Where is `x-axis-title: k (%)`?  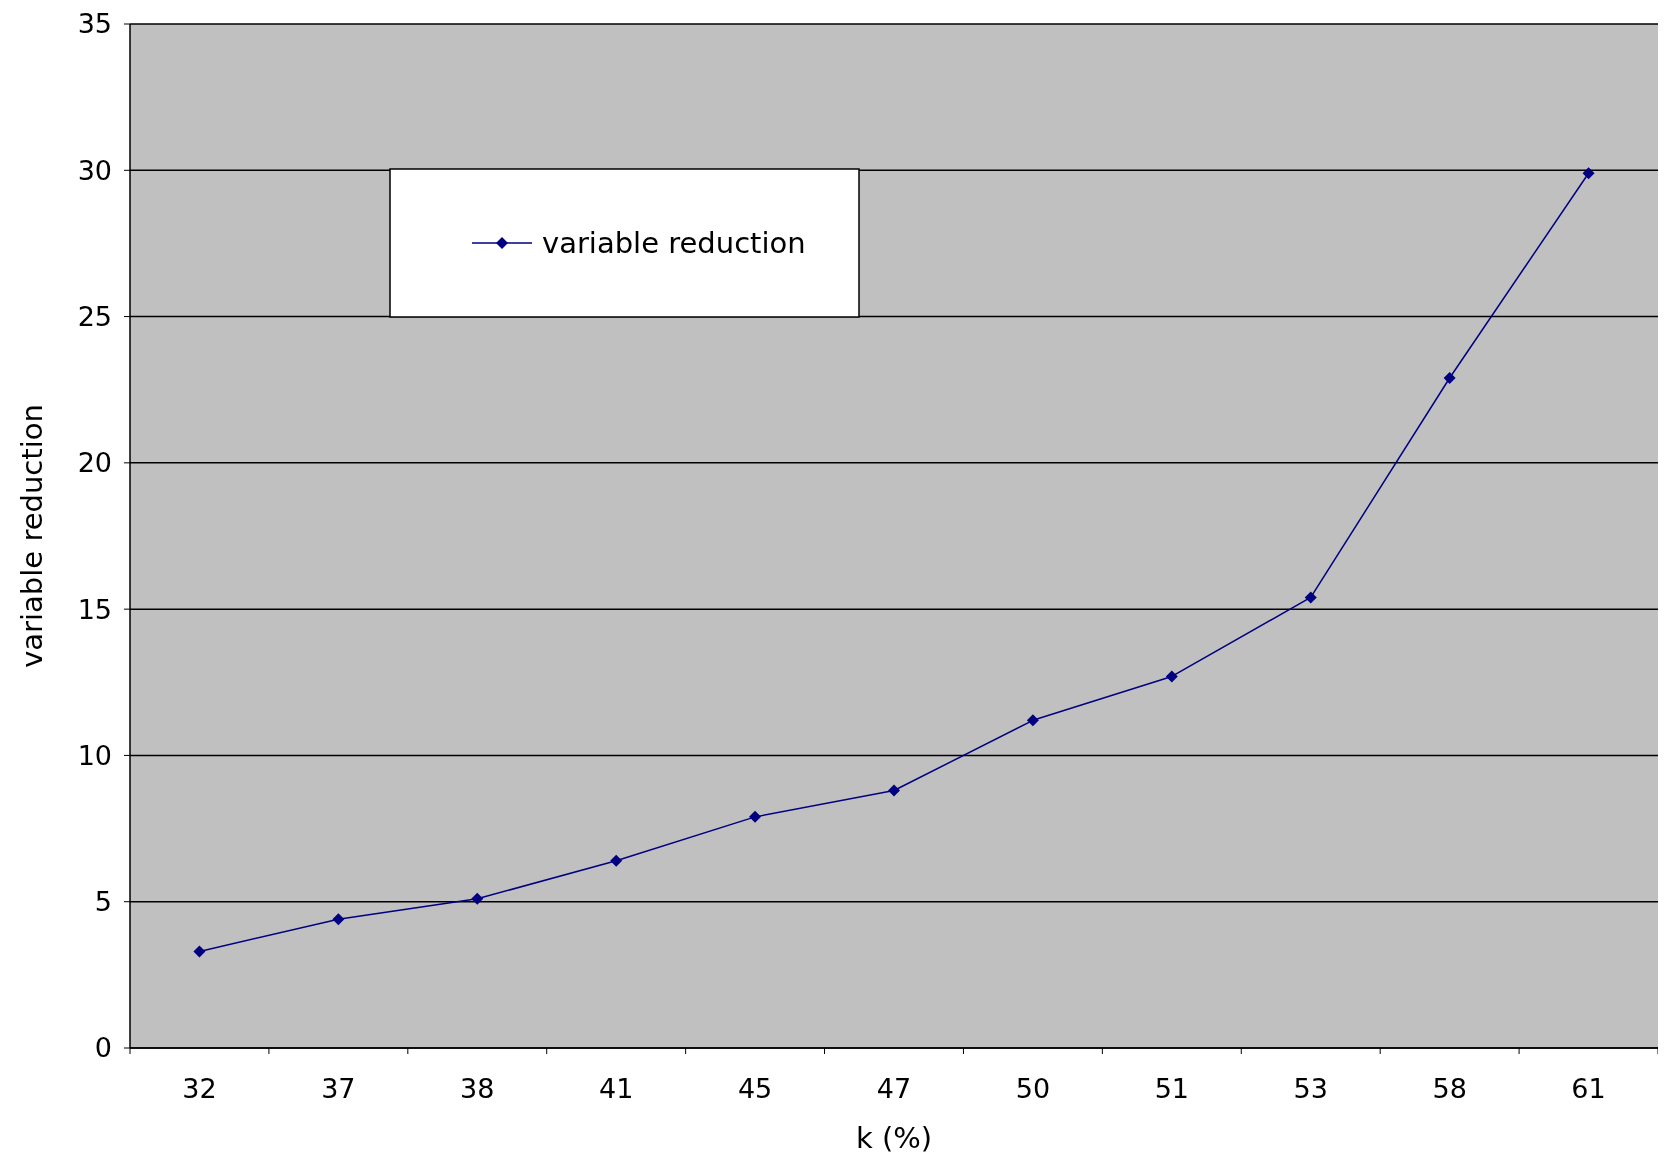 x-axis-title: k (%) is located at coordinates (894, 1138).